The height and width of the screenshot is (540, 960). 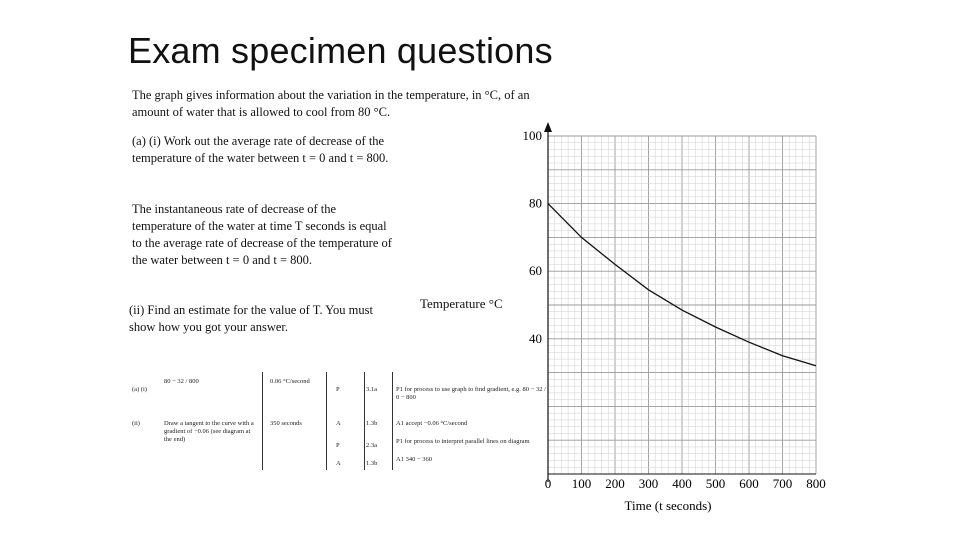 What do you see at coordinates (668, 505) in the screenshot?
I see `x-axis-label: Time (t seconds)` at bounding box center [668, 505].